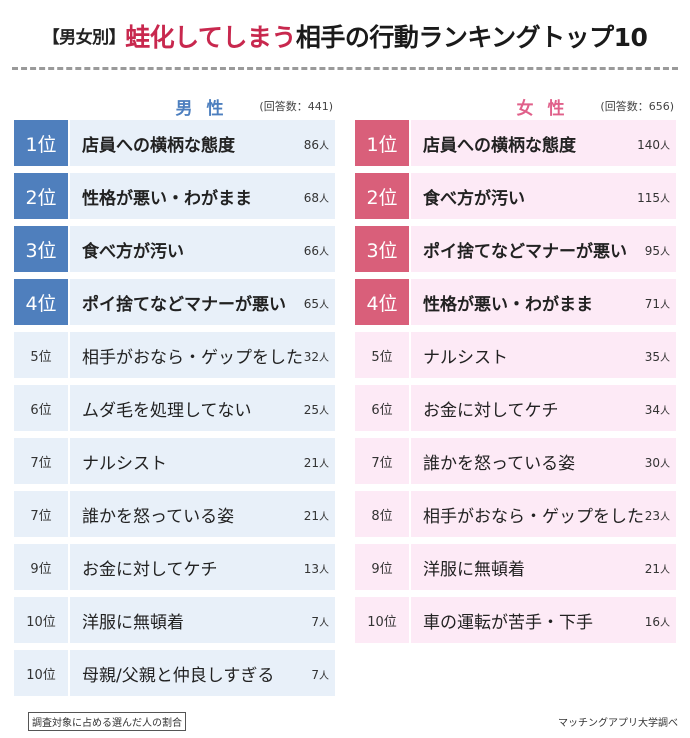 The height and width of the screenshot is (738, 690). What do you see at coordinates (657, 410) in the screenshot?
I see `vote-count: 34人` at bounding box center [657, 410].